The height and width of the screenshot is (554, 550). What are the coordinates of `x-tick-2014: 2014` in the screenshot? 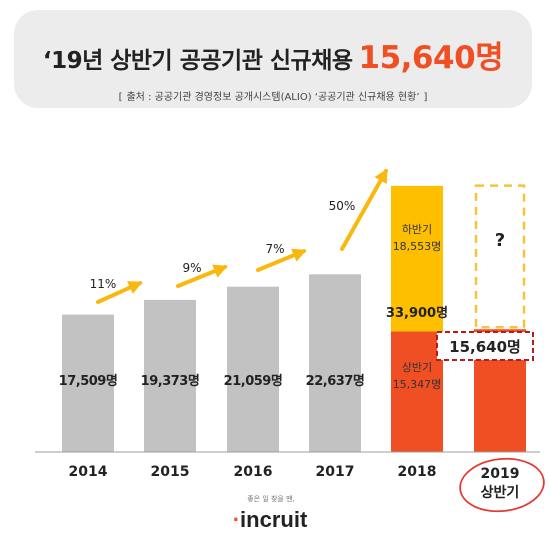 It's located at (88, 472).